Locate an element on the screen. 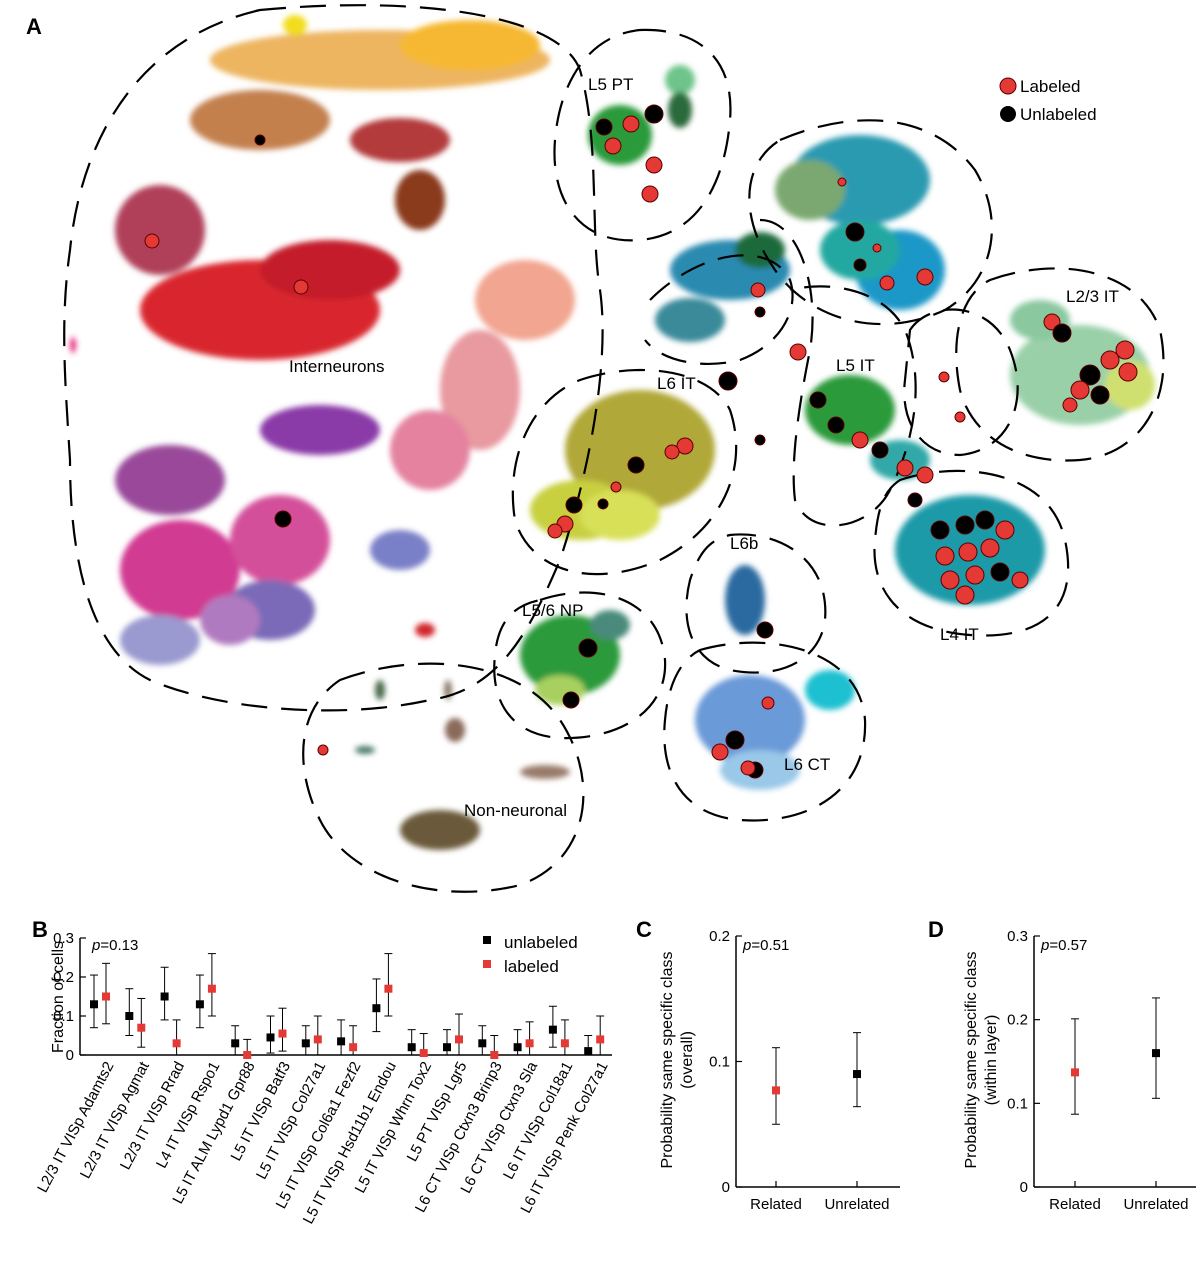 The height and width of the screenshot is (1280, 1204). panel-b-axes: 0 0.1 0.2 0.3 is located at coordinates (332, 997).